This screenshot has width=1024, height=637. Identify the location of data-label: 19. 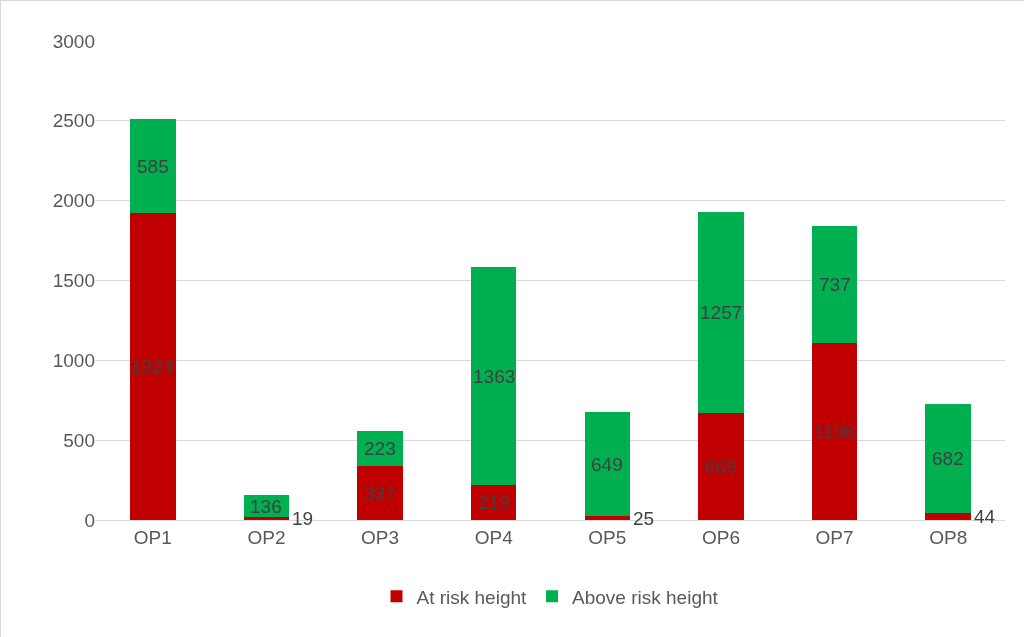
(303, 518).